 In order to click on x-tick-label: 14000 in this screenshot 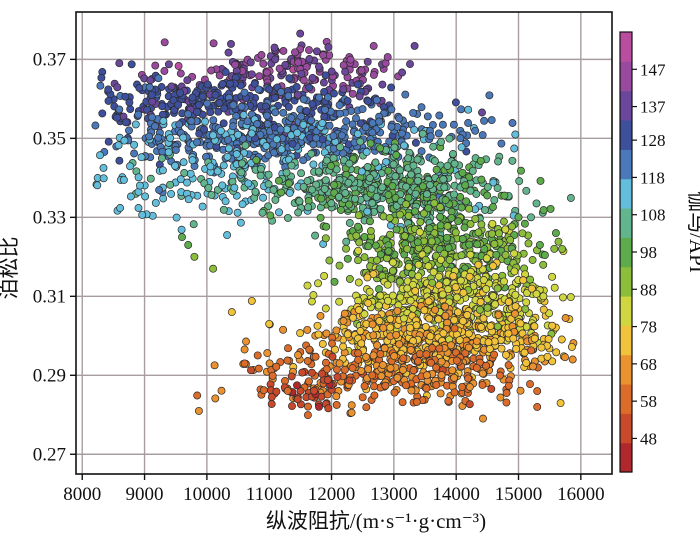, I will do `click(456, 494)`.